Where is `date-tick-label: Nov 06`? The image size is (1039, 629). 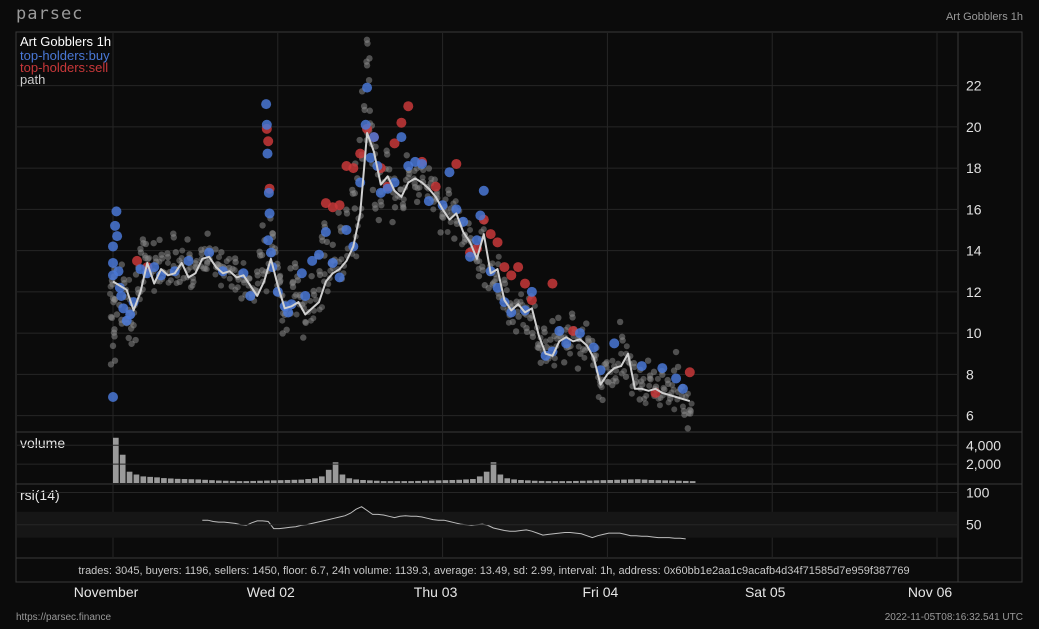
date-tick-label: Nov 06 is located at coordinates (930, 592).